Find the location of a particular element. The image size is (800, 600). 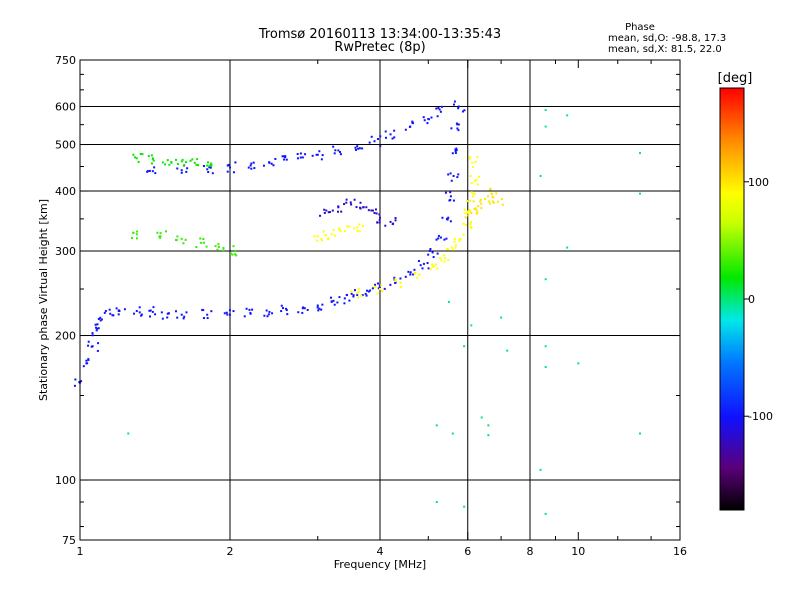

x-tick-label: 16 is located at coordinates (680, 551).